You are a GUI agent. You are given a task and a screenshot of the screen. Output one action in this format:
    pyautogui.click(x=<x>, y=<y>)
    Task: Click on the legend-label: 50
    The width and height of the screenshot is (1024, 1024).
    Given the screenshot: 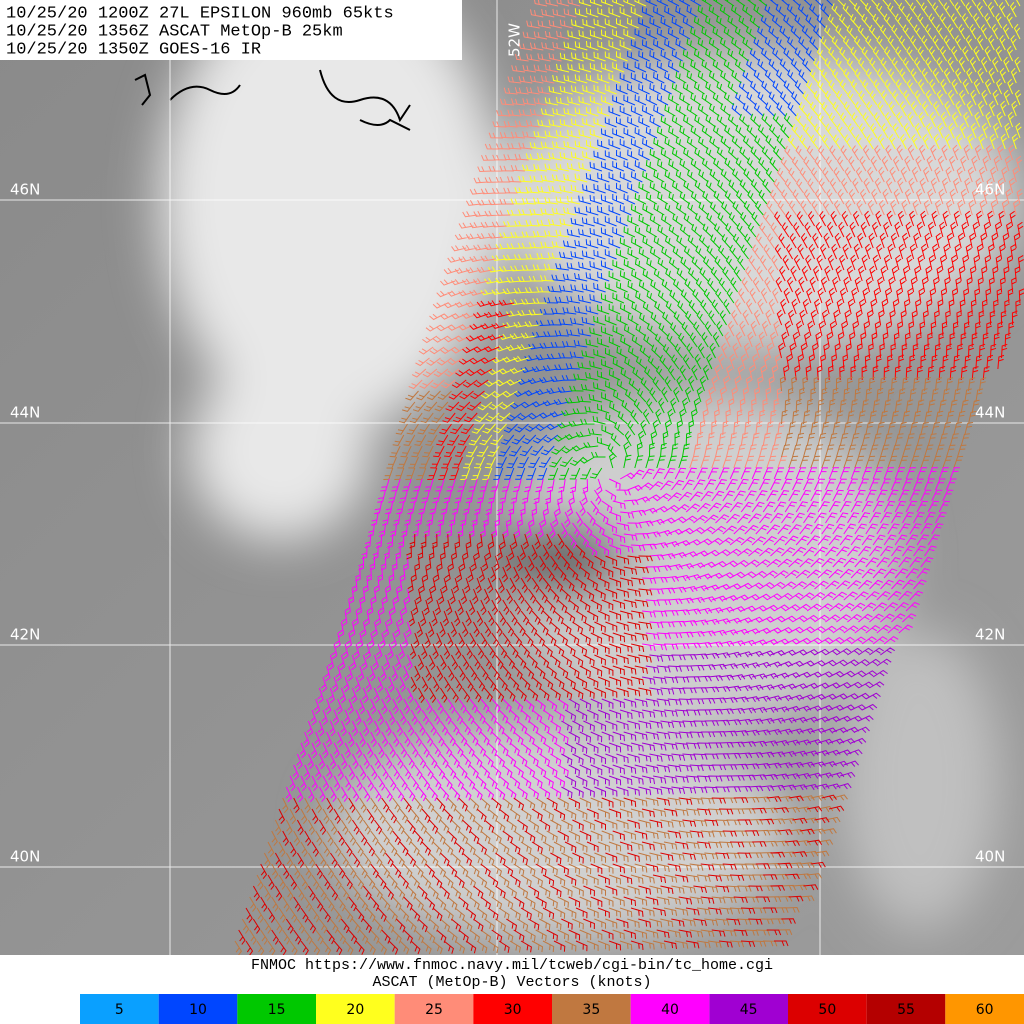 What is the action you would take?
    pyautogui.click(x=827, y=1010)
    